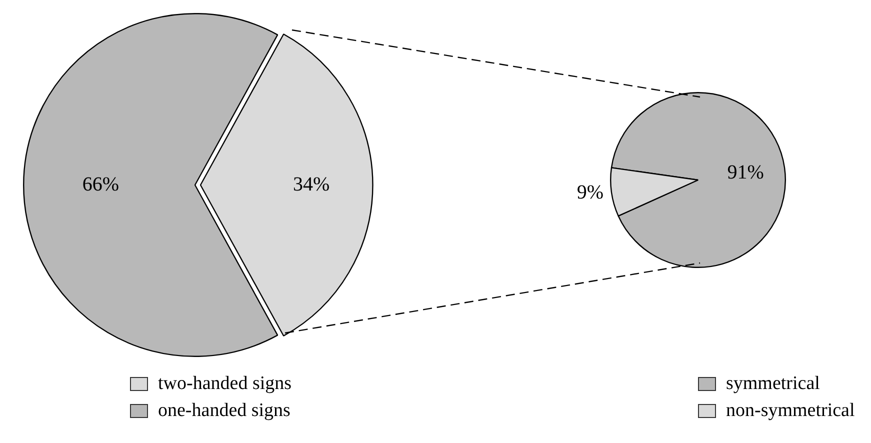 This screenshot has width=871, height=443. What do you see at coordinates (745, 172) in the screenshot?
I see `data-label: 91%` at bounding box center [745, 172].